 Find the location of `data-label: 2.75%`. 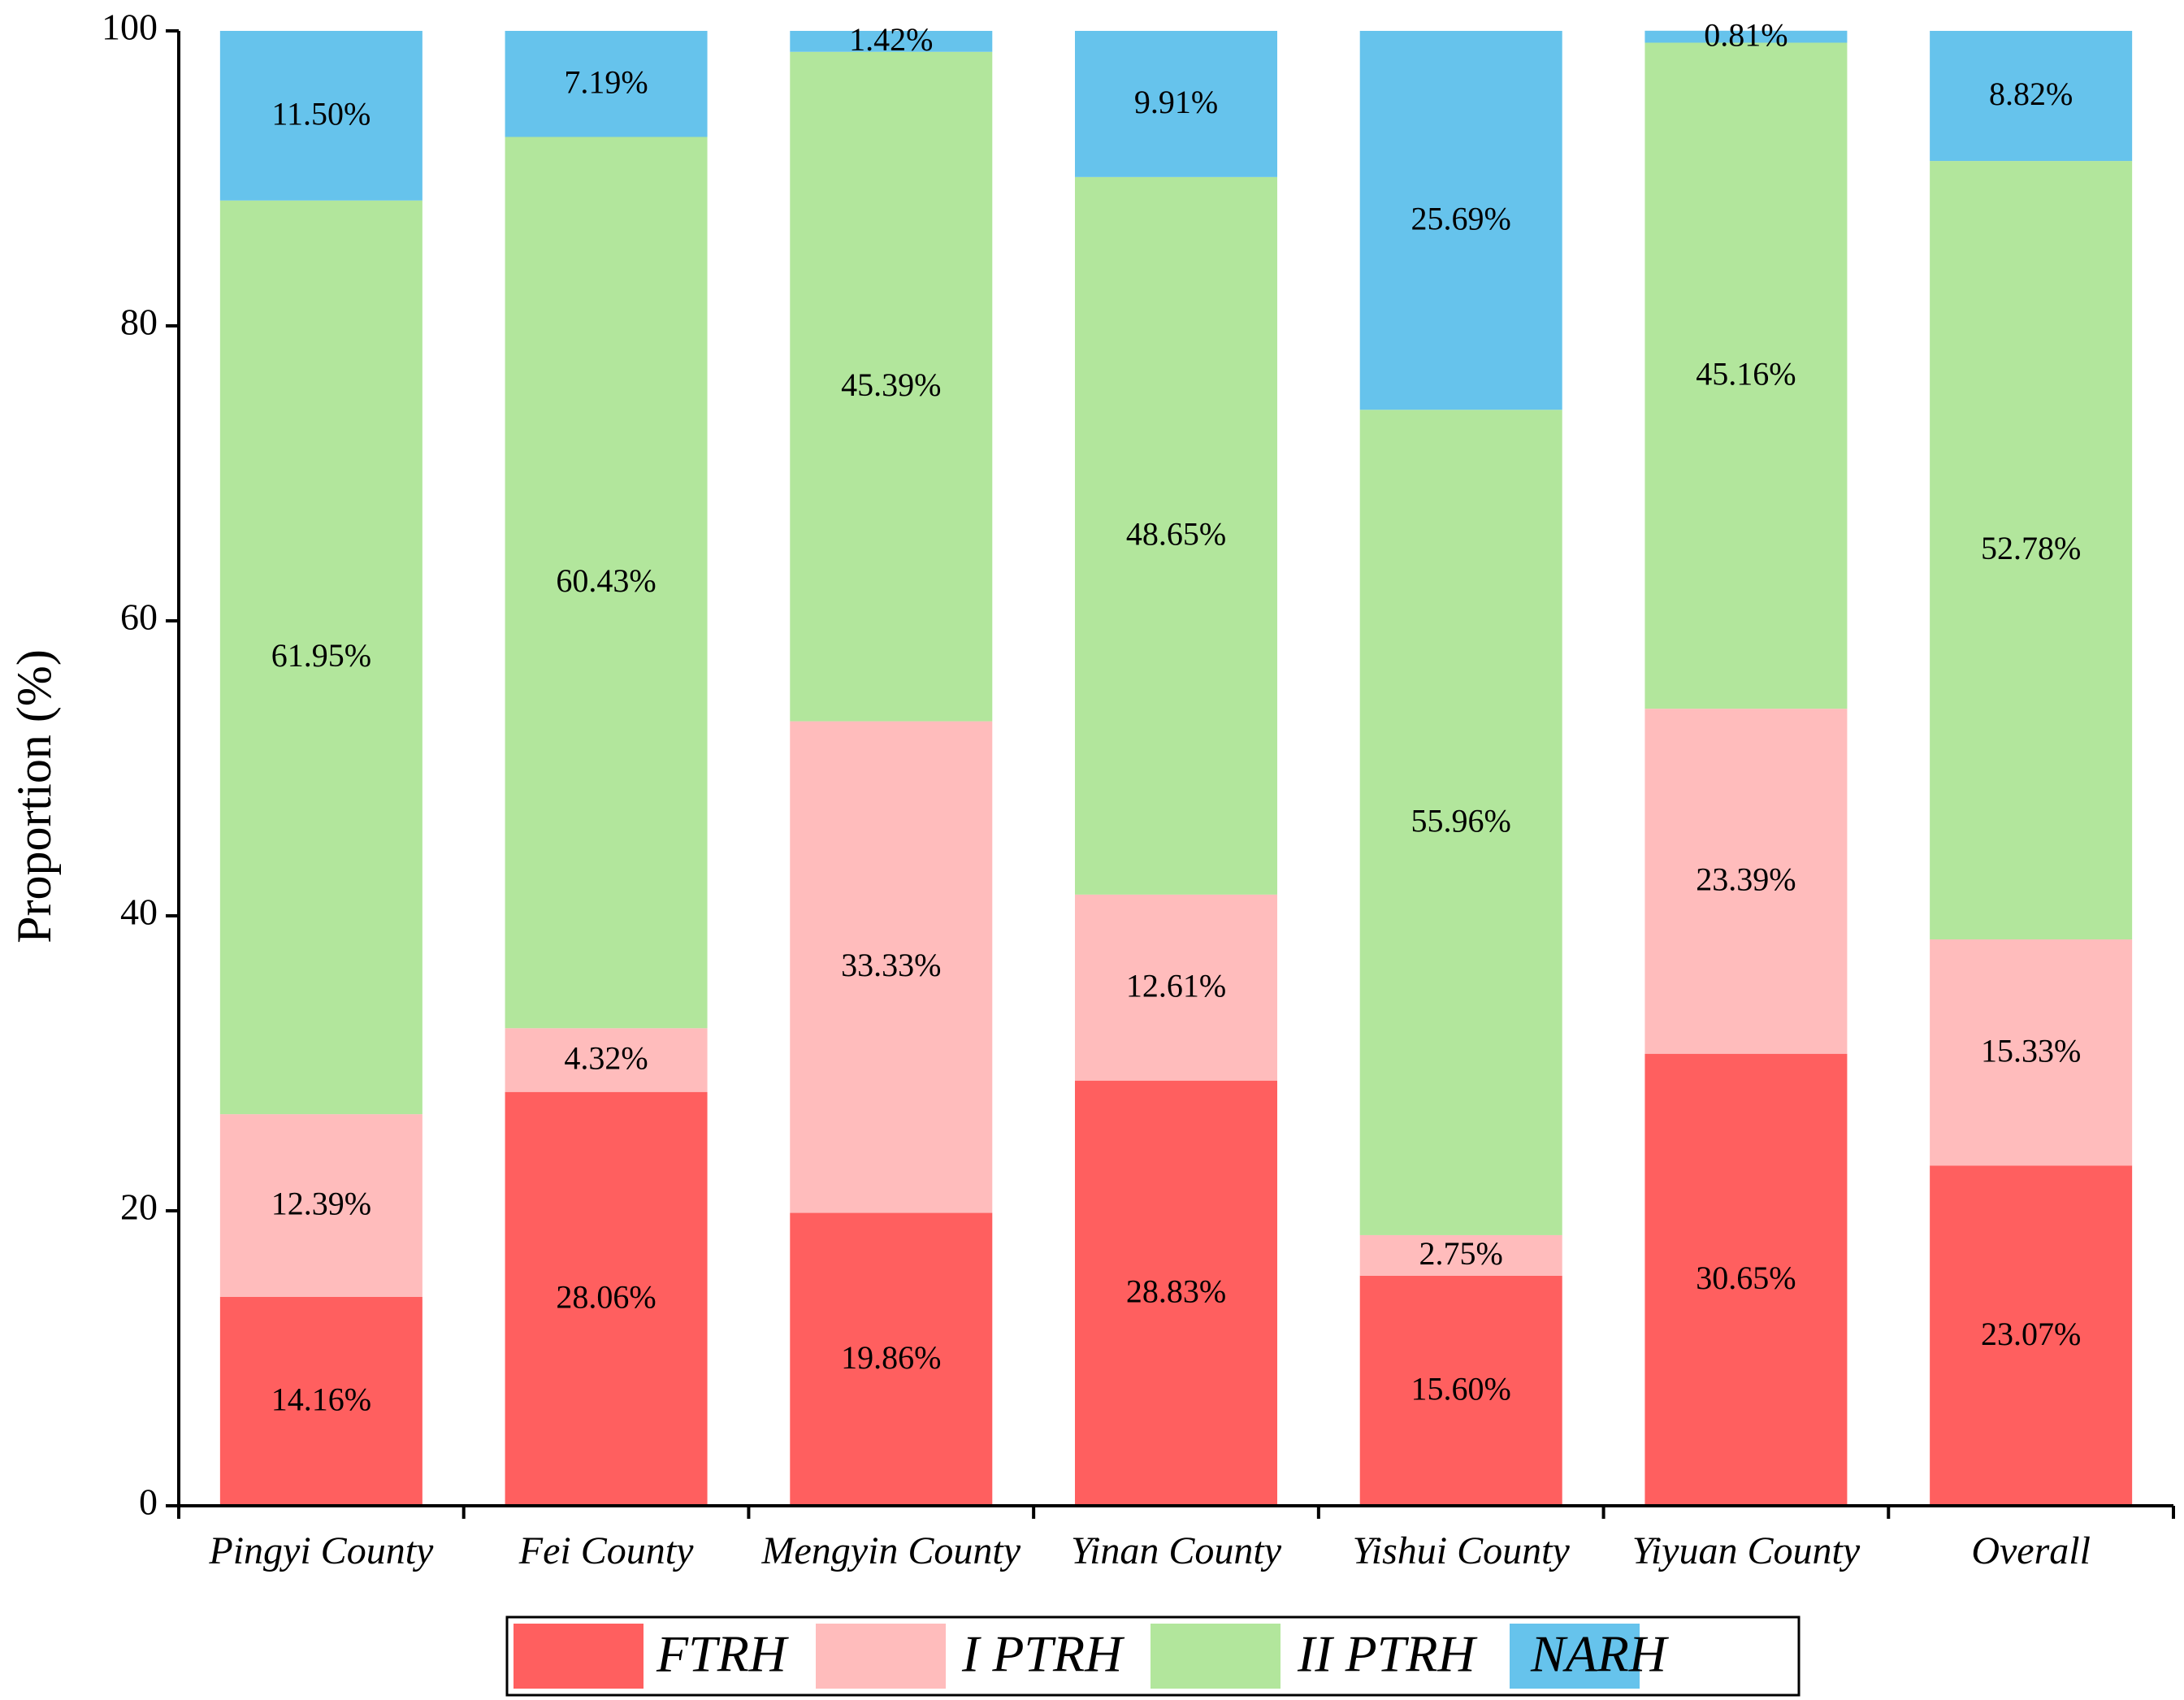

data-label: 2.75% is located at coordinates (1461, 1253).